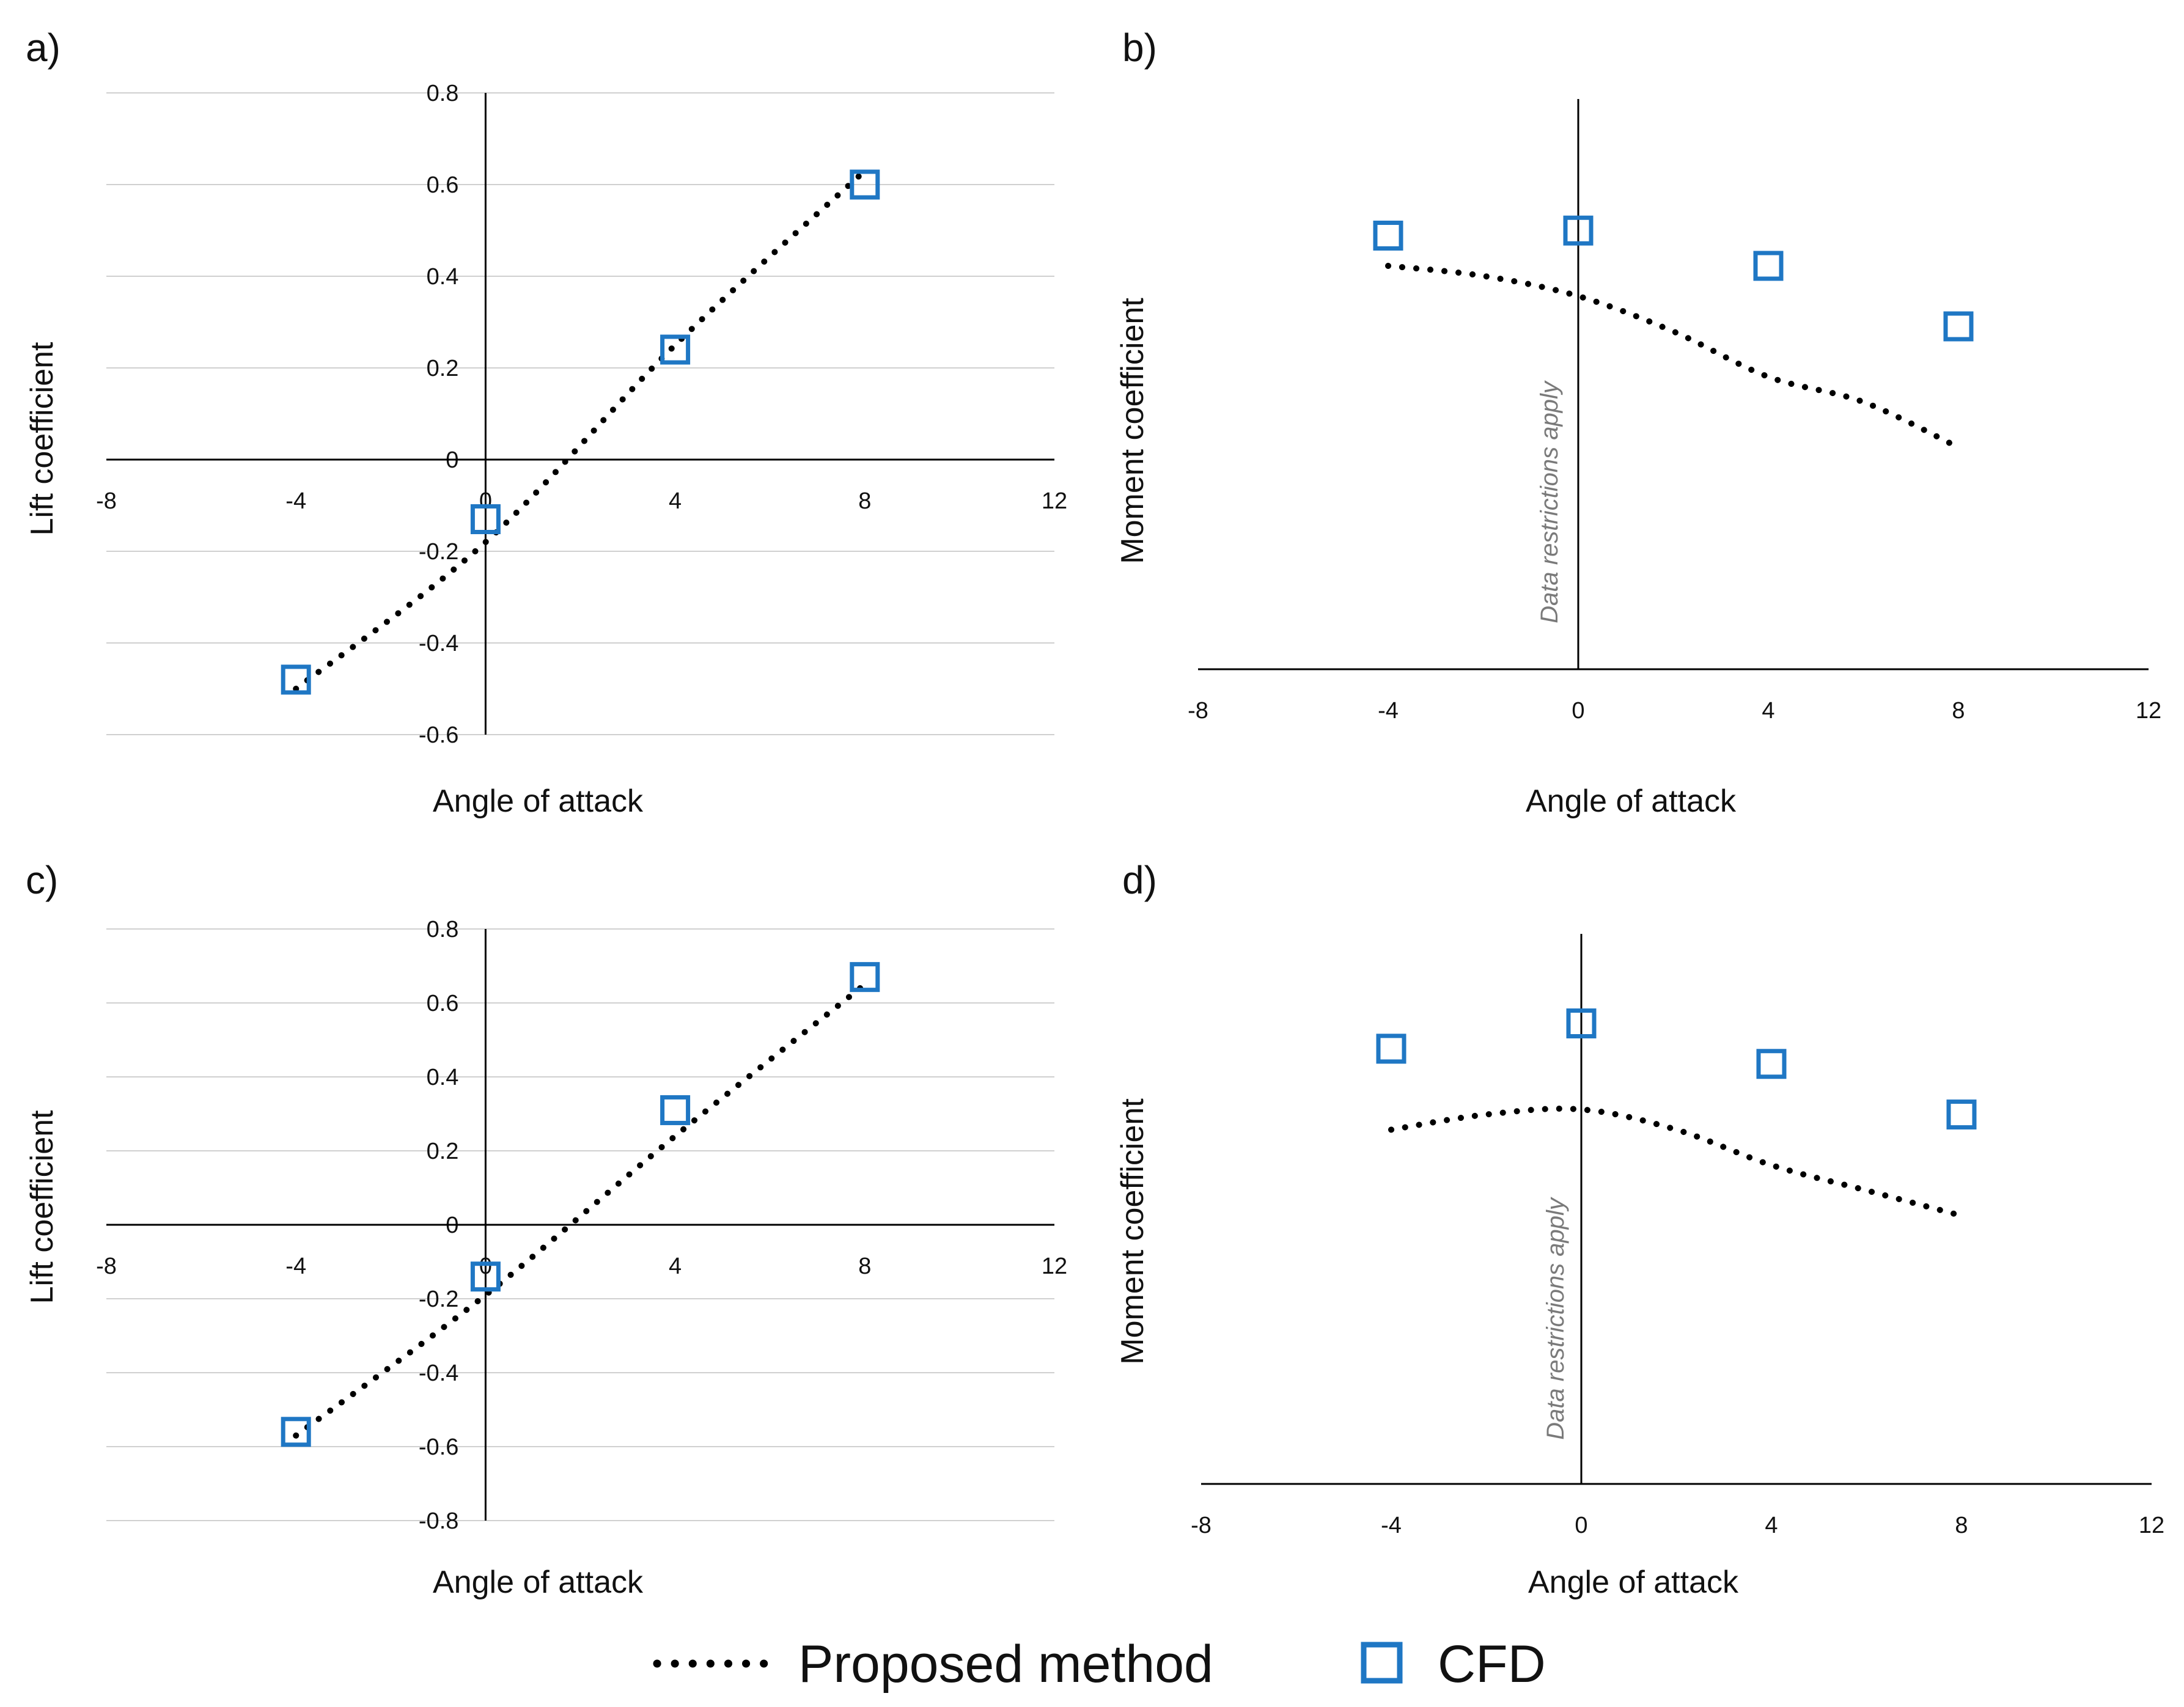  Describe the element at coordinates (1005, 1665) in the screenshot. I see `legend-proposed-label: Proposed method` at that location.